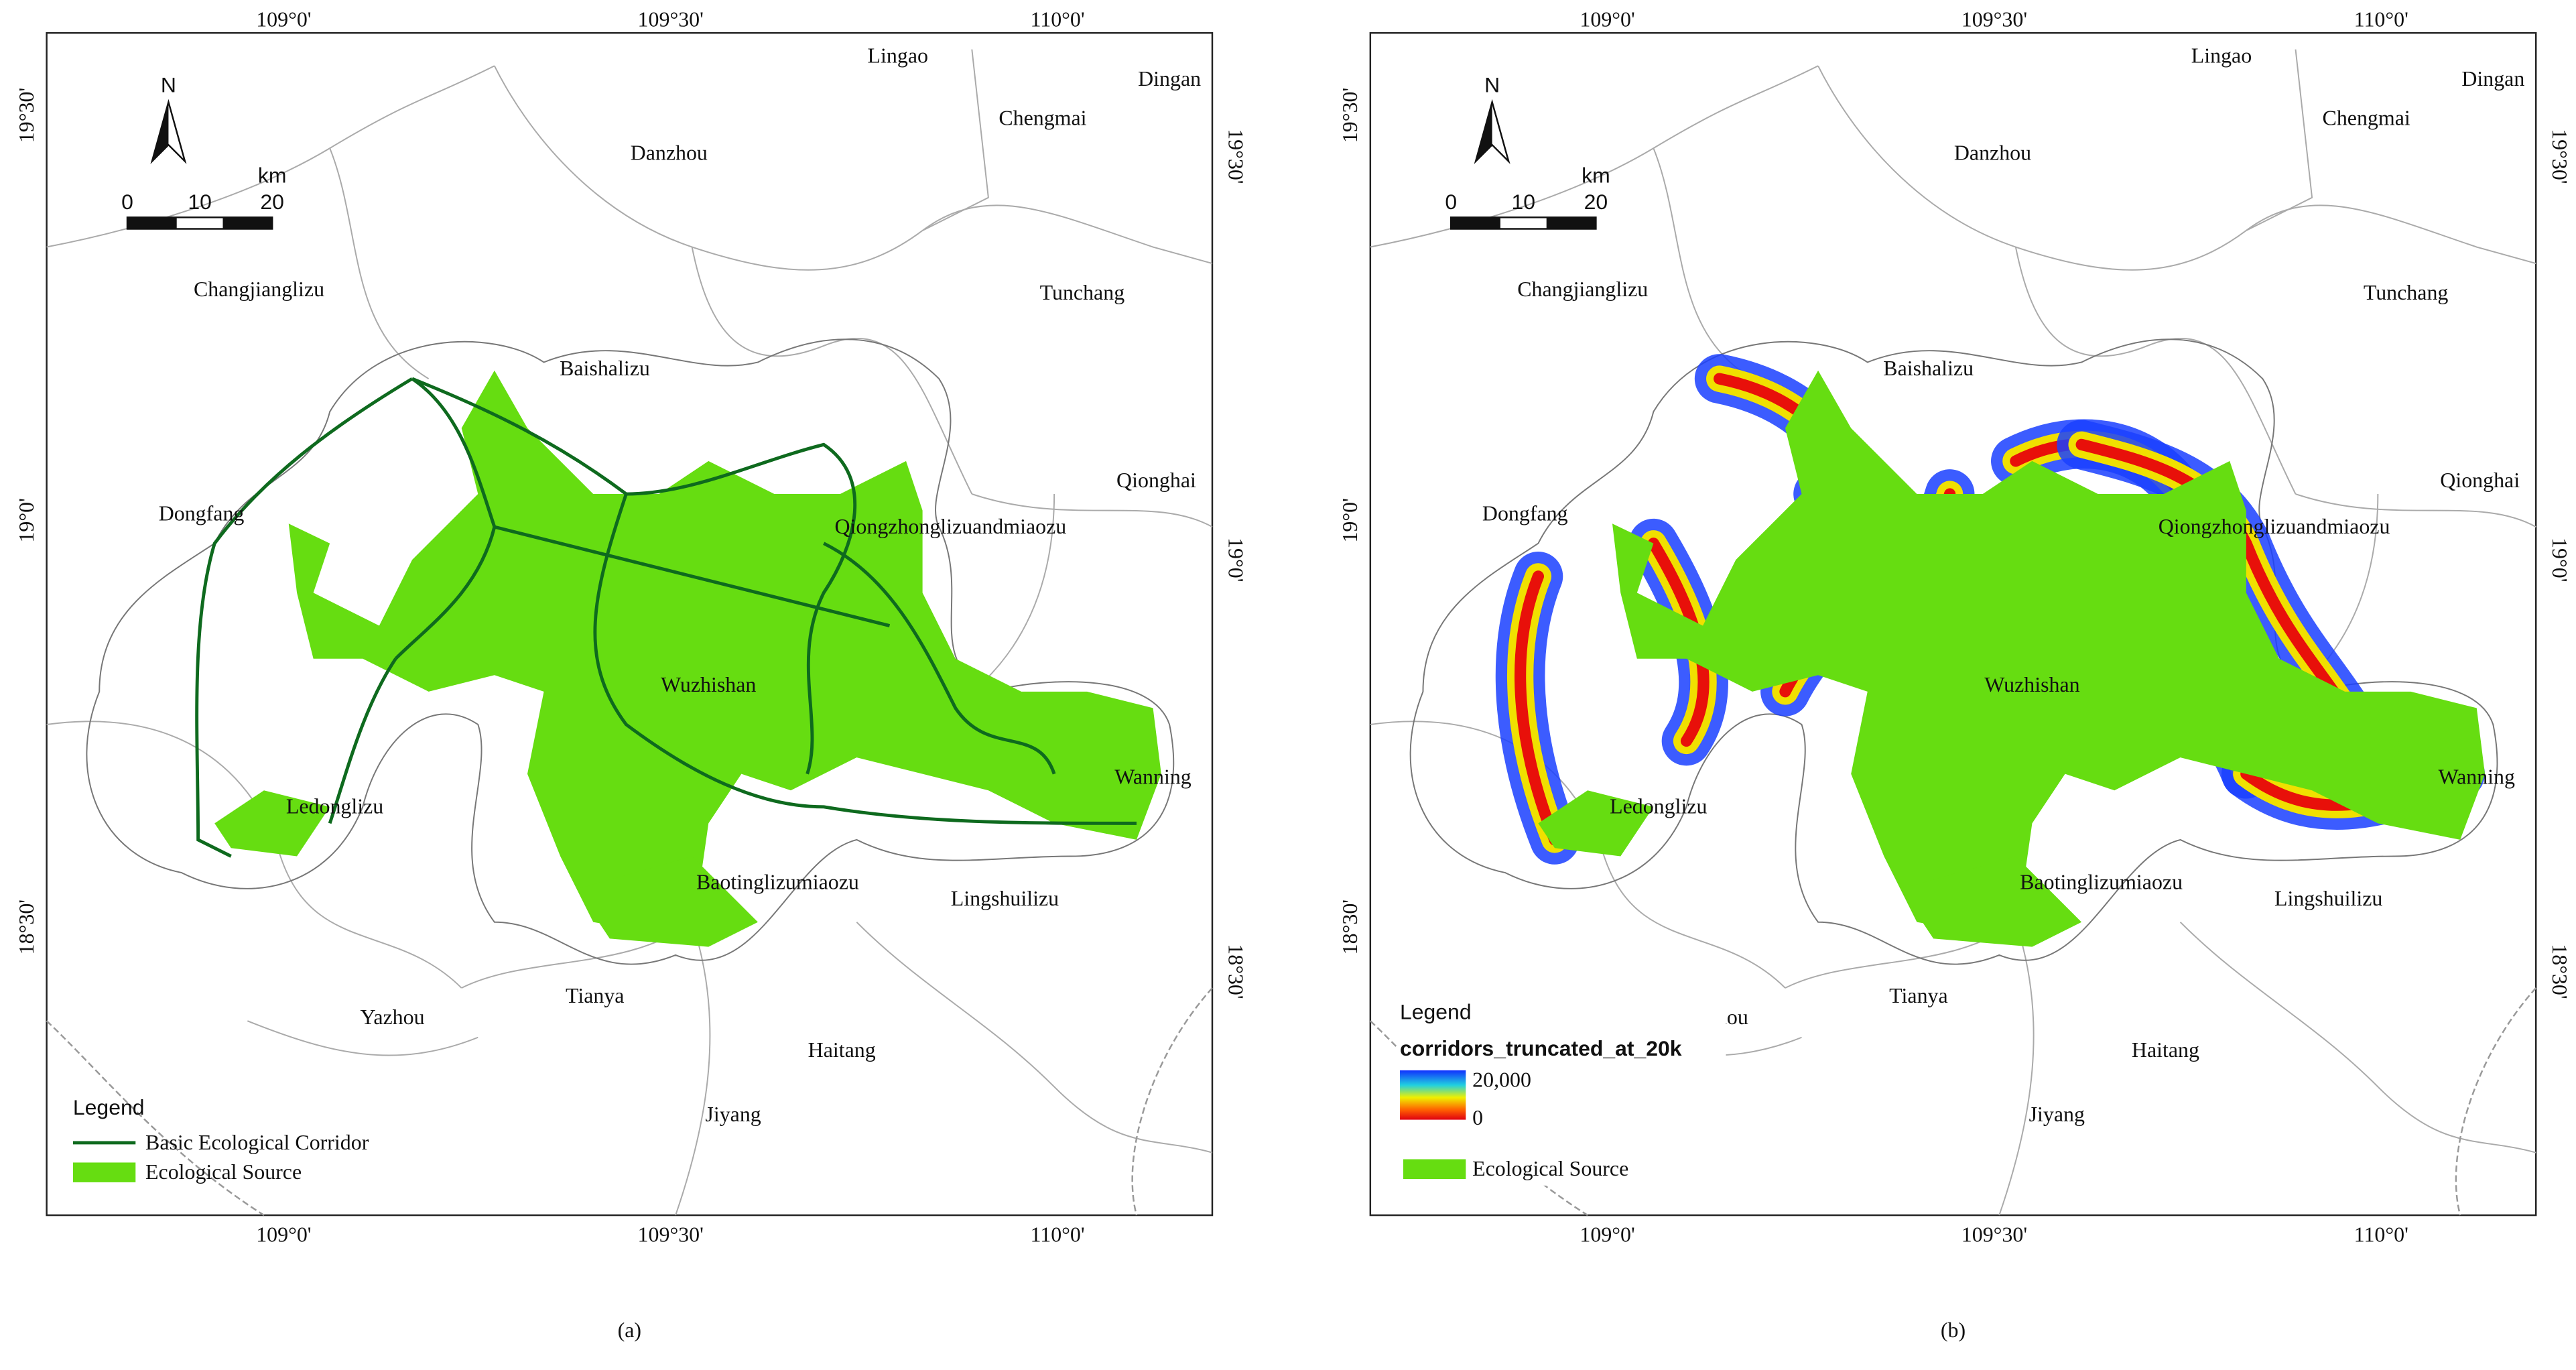 Image resolution: width=2576 pixels, height=1370 pixels. What do you see at coordinates (202, 513) in the screenshot?
I see `place-label: Dongfang` at bounding box center [202, 513].